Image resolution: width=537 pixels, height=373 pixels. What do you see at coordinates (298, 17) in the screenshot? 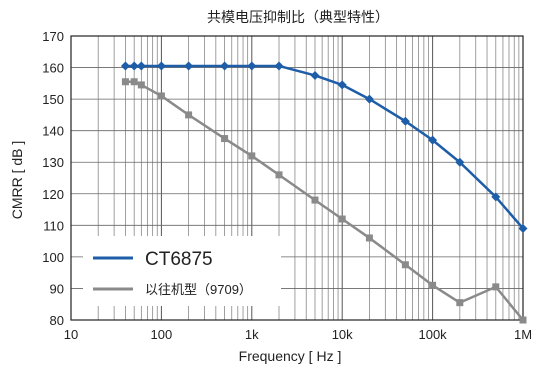
I see `chart-title: 共模电压抑制比（典型特性）` at bounding box center [298, 17].